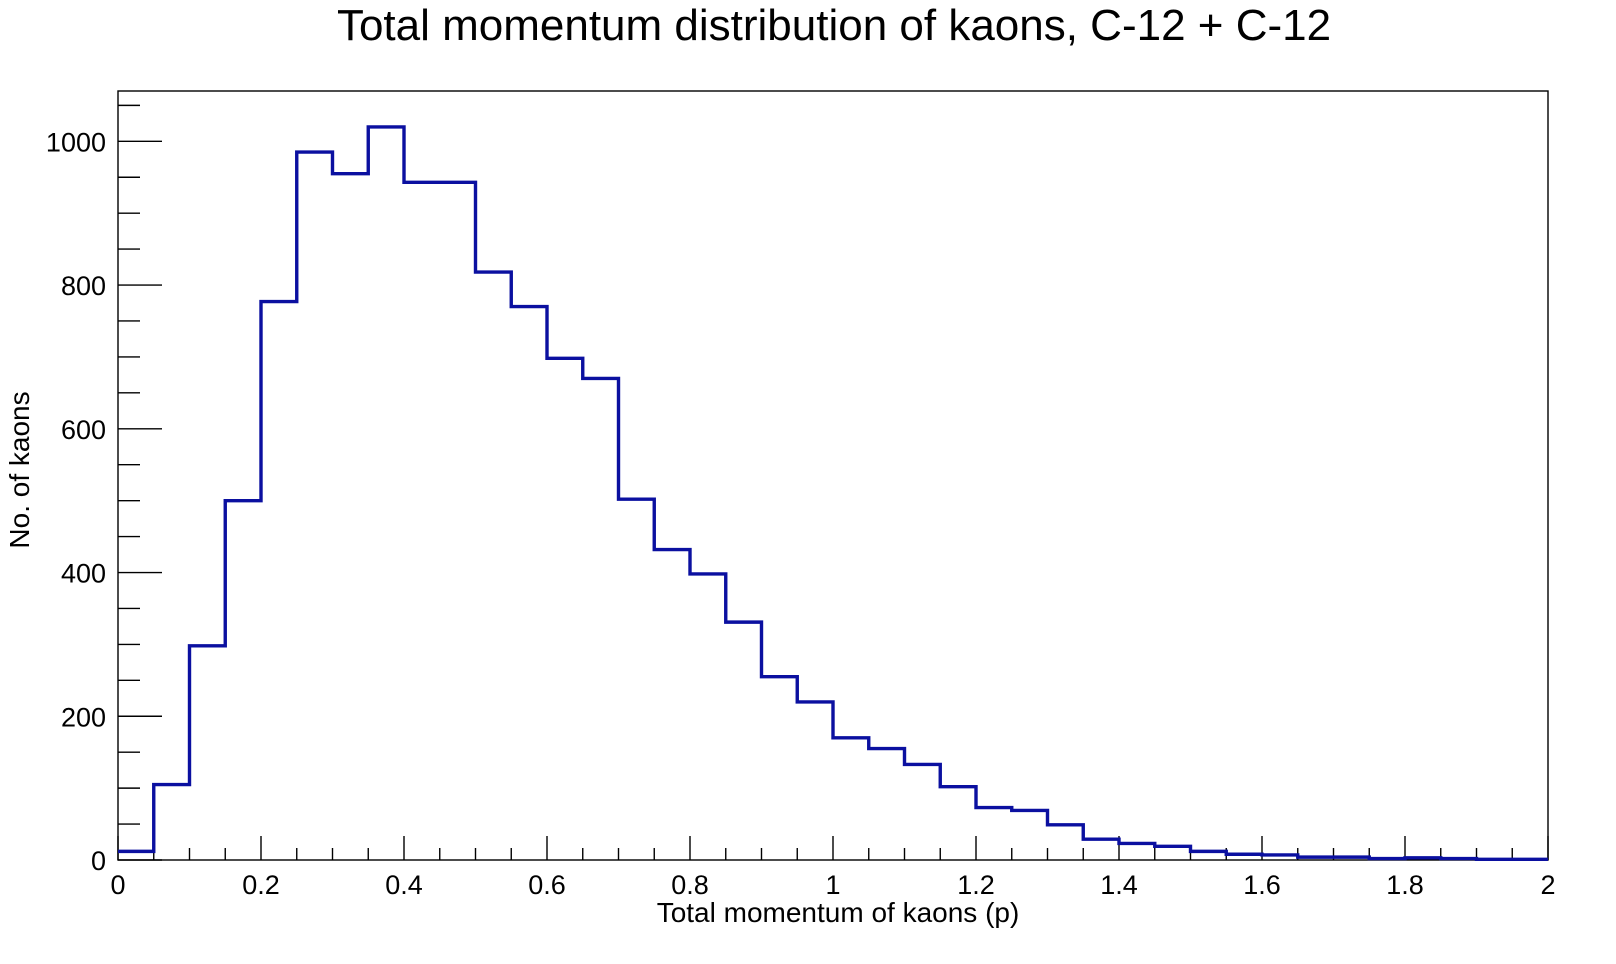  I want to click on x-tick-label: 0.8, so click(690, 885).